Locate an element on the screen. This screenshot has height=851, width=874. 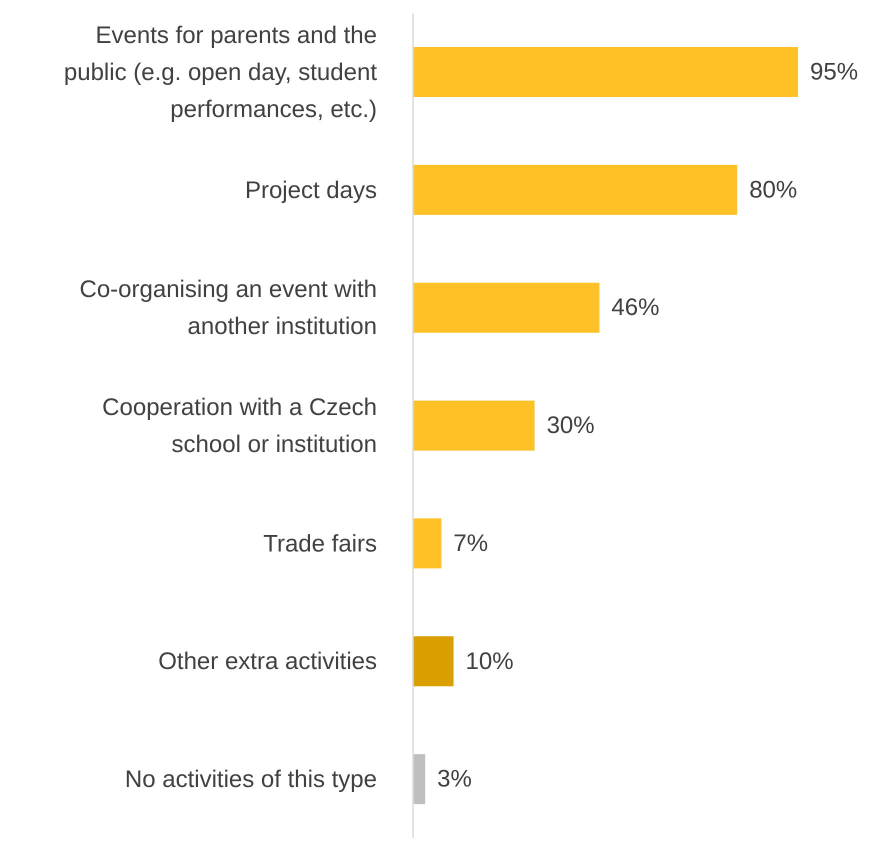
y-tick-label: Cooperation with a Czech school or institution is located at coordinates (239, 426).